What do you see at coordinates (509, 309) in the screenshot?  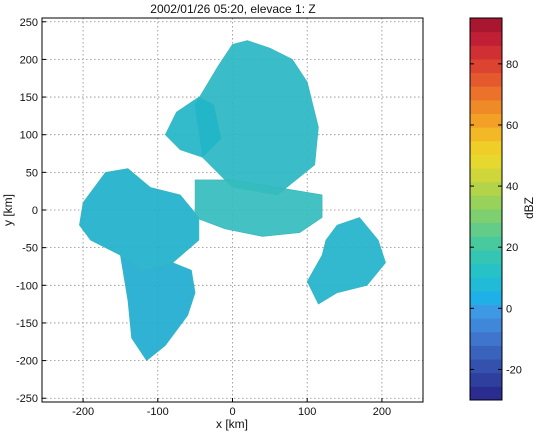 I see `colorbar-tick-label: 0` at bounding box center [509, 309].